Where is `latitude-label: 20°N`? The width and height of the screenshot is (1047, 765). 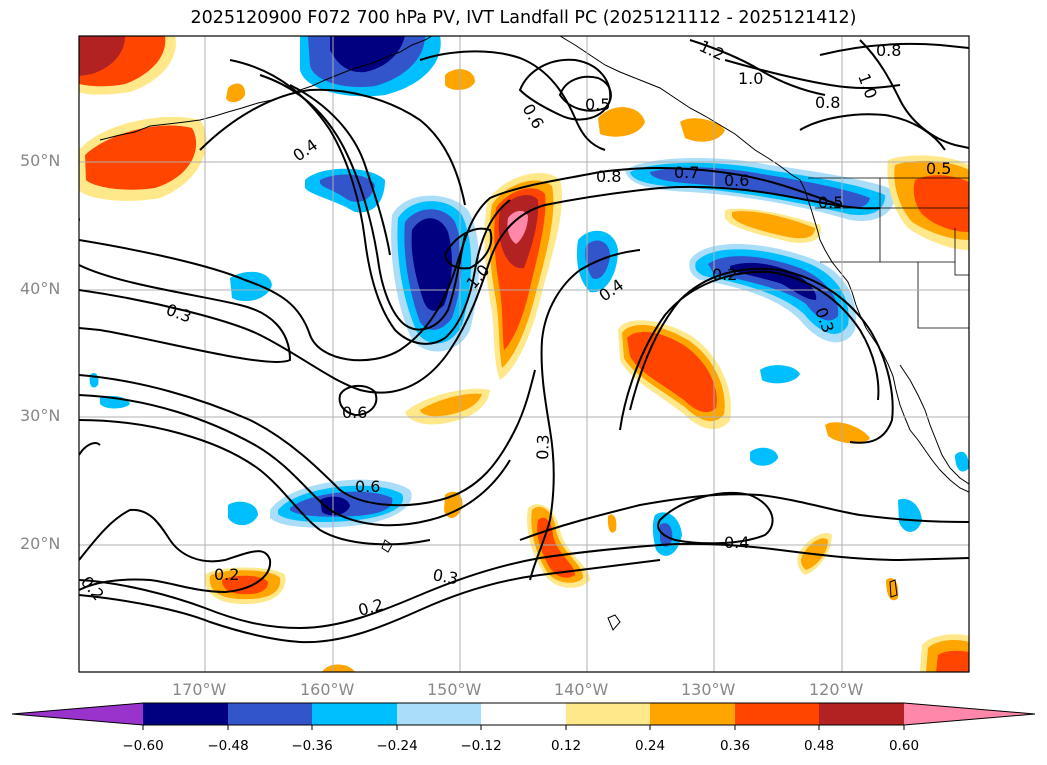
latitude-label: 20°N is located at coordinates (40, 543).